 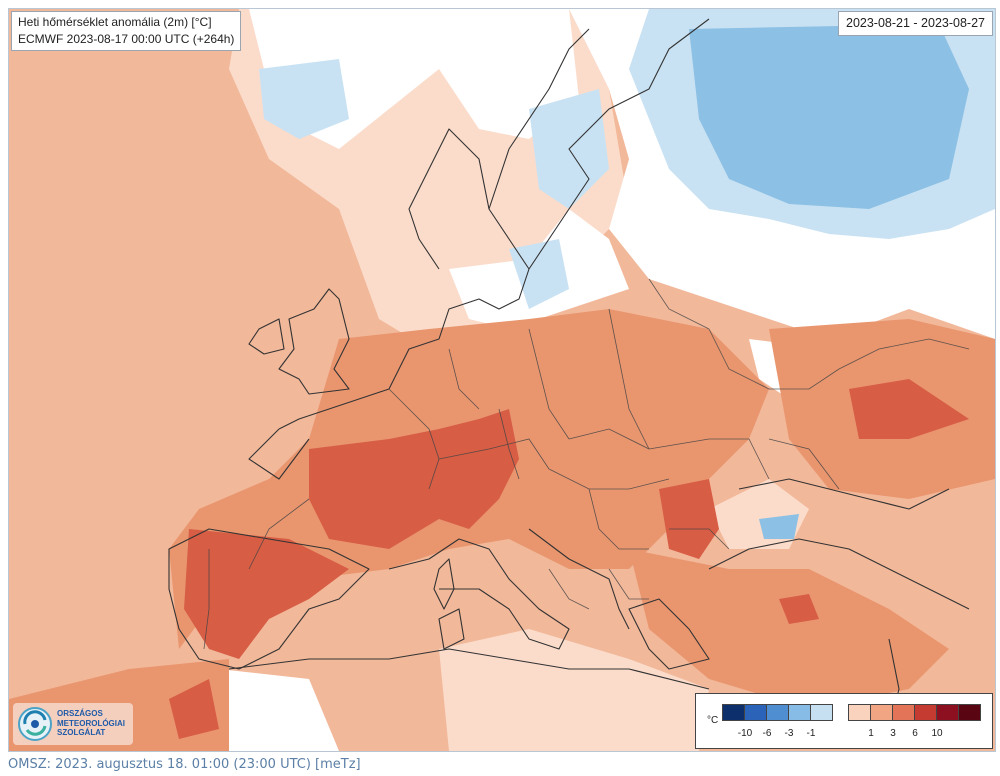 I want to click on map-title: Heti hőmérséklet anomália (2m) [°C], so click(x=115, y=22).